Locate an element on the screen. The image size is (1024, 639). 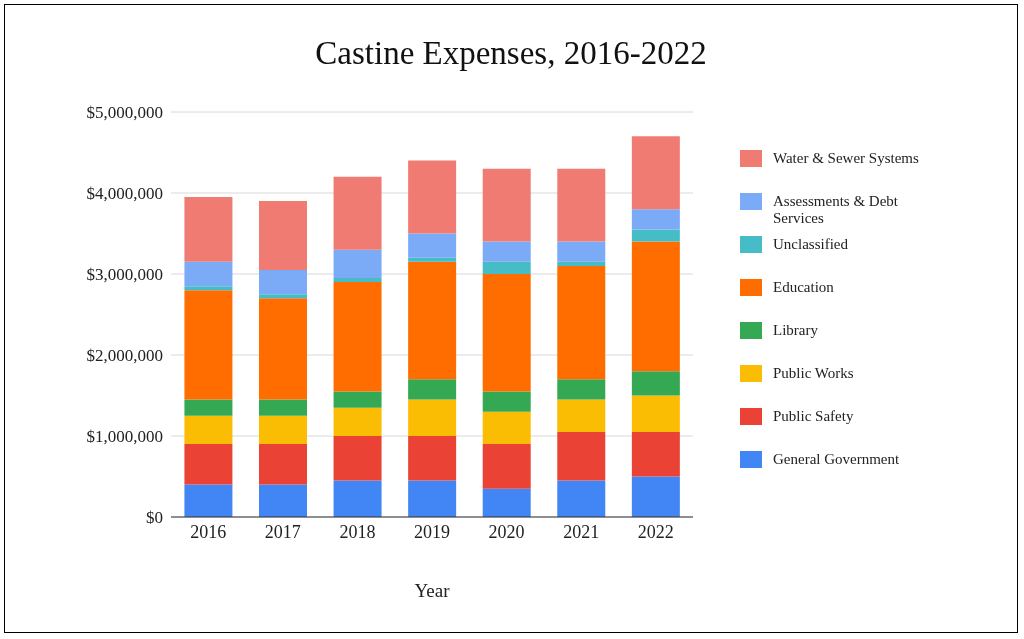
legend-label: Library is located at coordinates (796, 330).